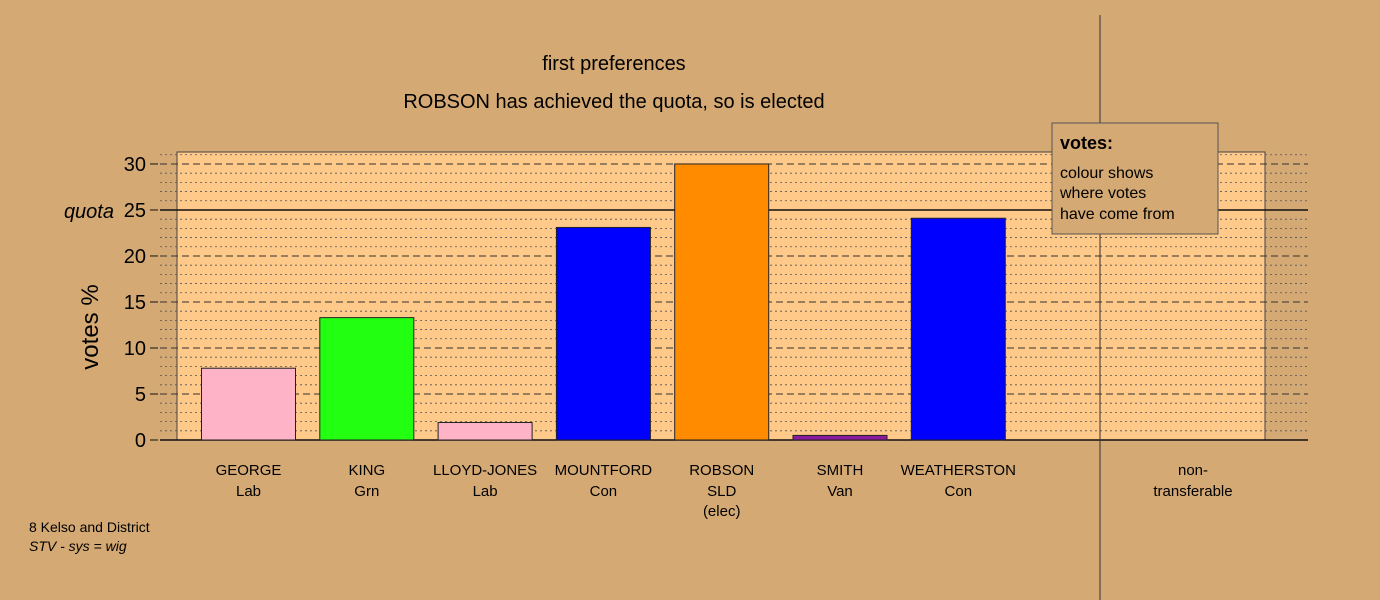 Image resolution: width=1380 pixels, height=600 pixels. Describe the element at coordinates (366, 491) in the screenshot. I see `x-label-party: Grn` at that location.